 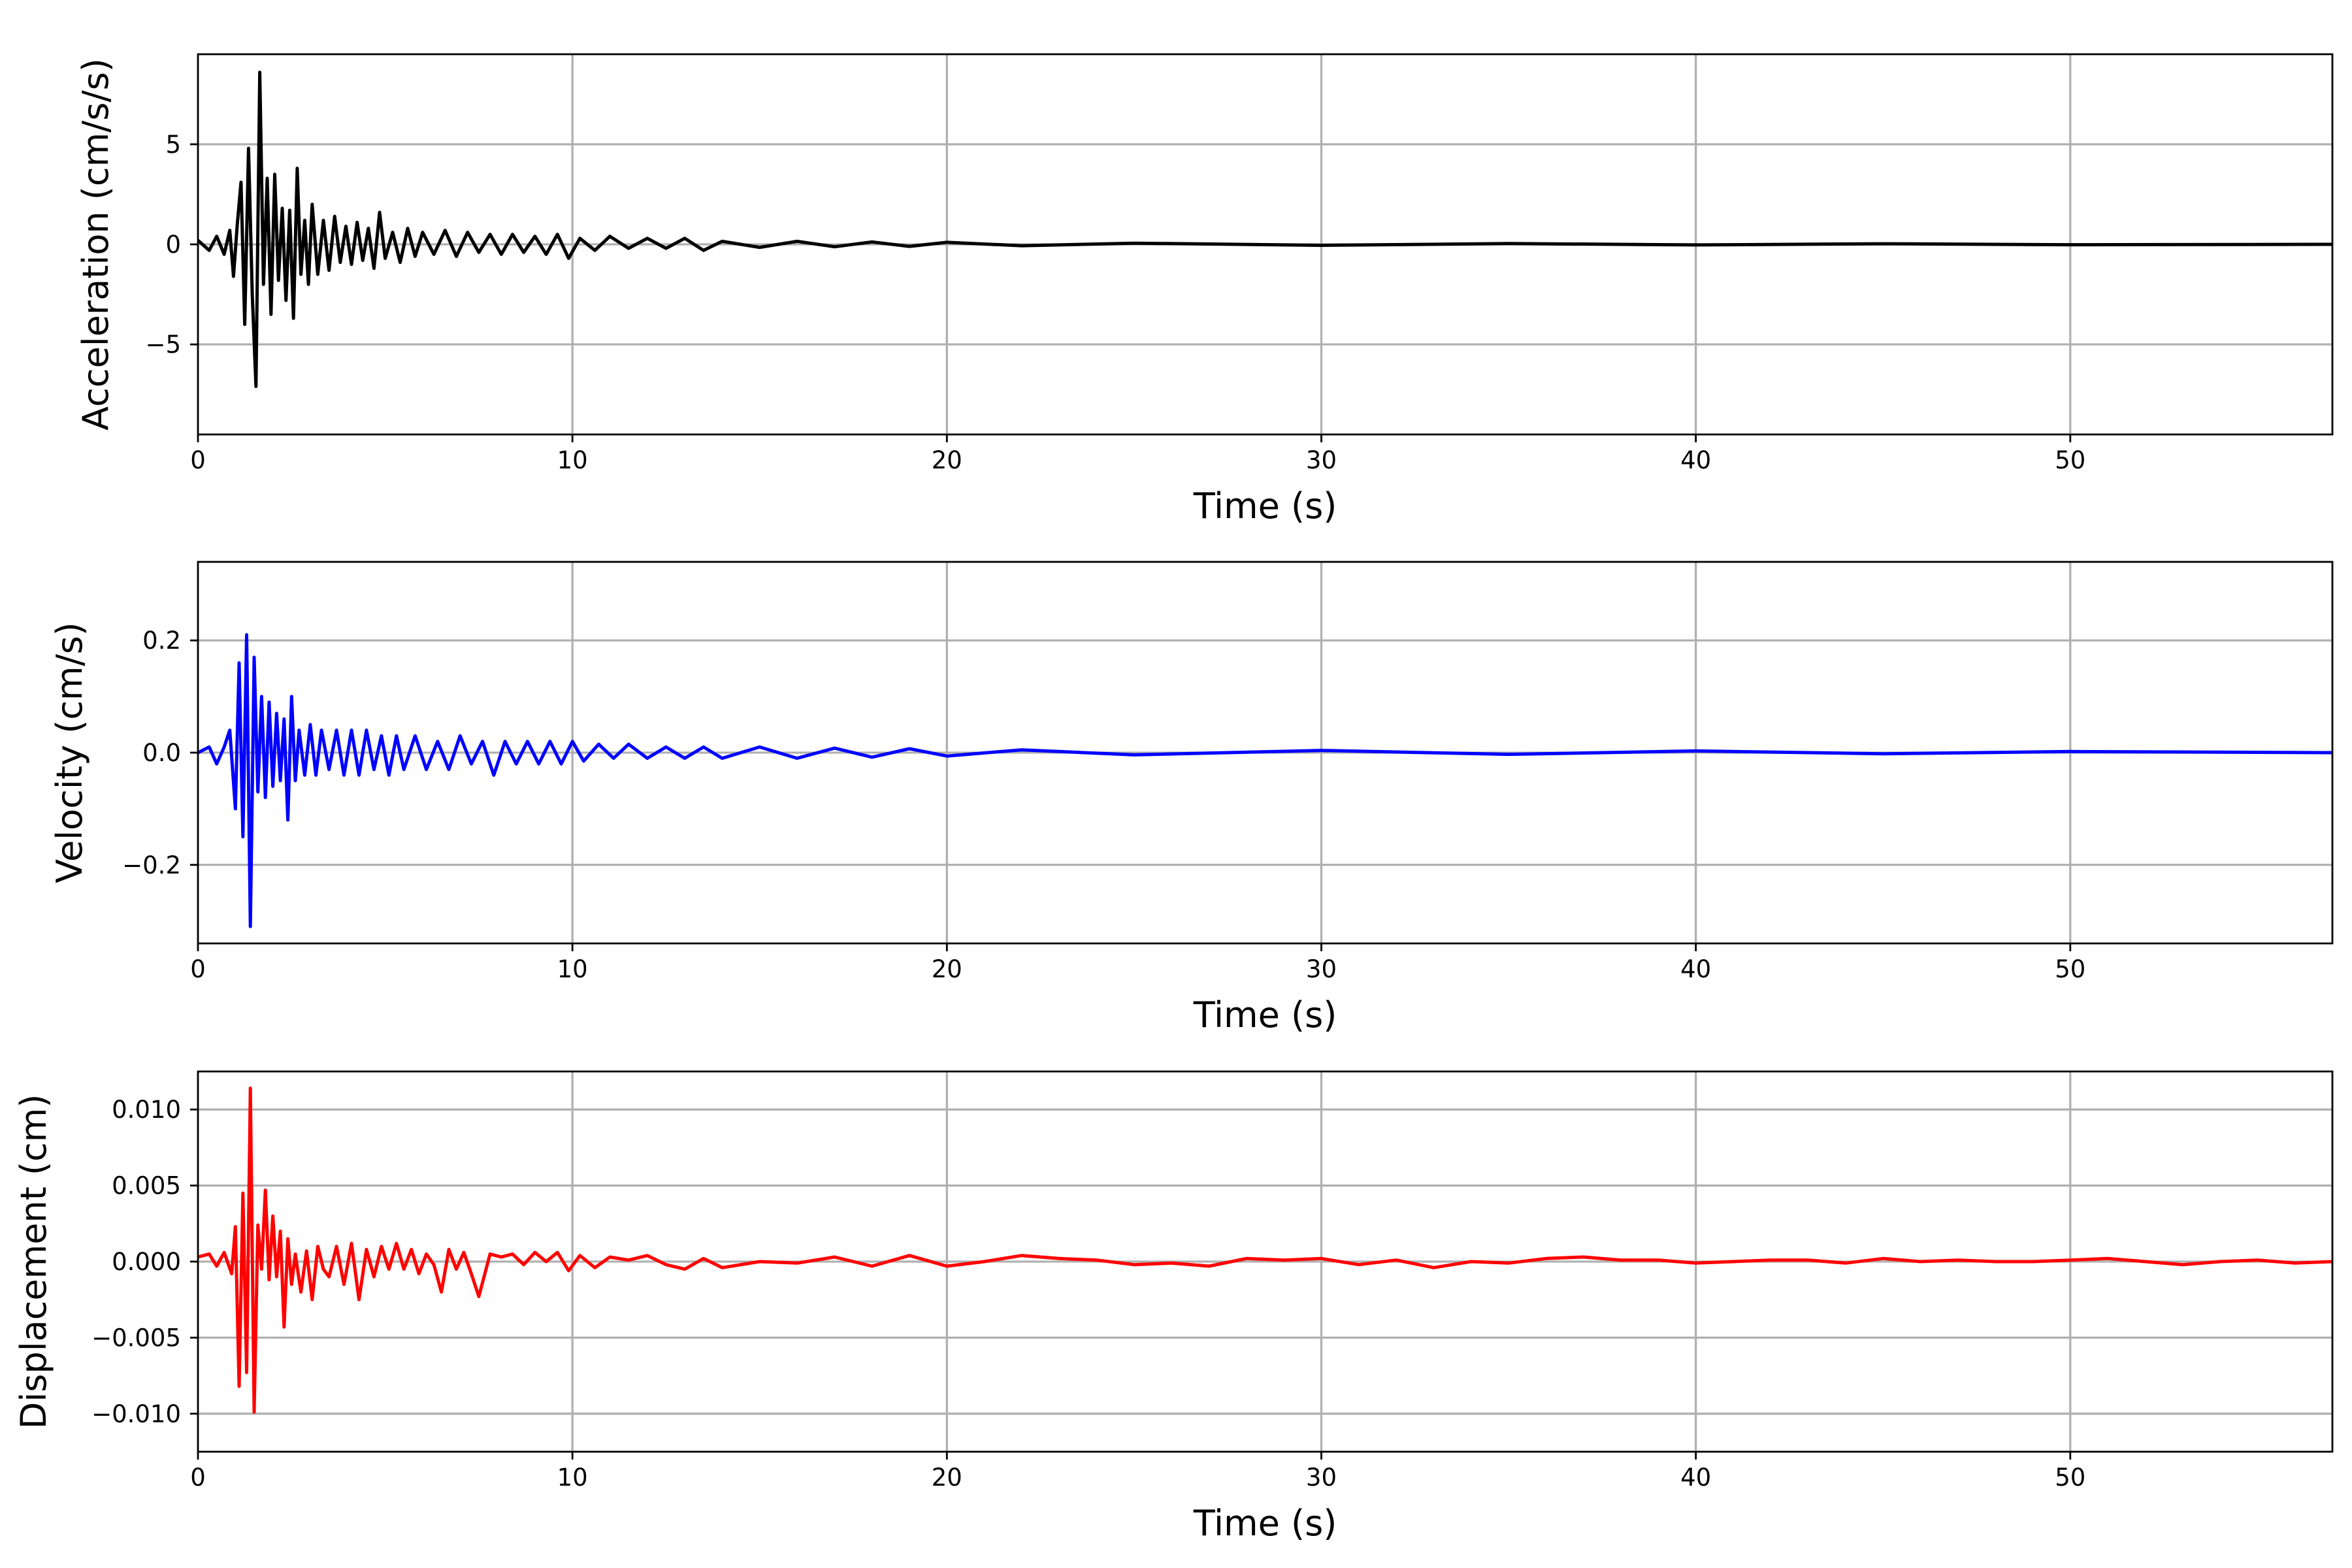 I want to click on y-axis-label: Velocity (cm/s), so click(x=69, y=752).